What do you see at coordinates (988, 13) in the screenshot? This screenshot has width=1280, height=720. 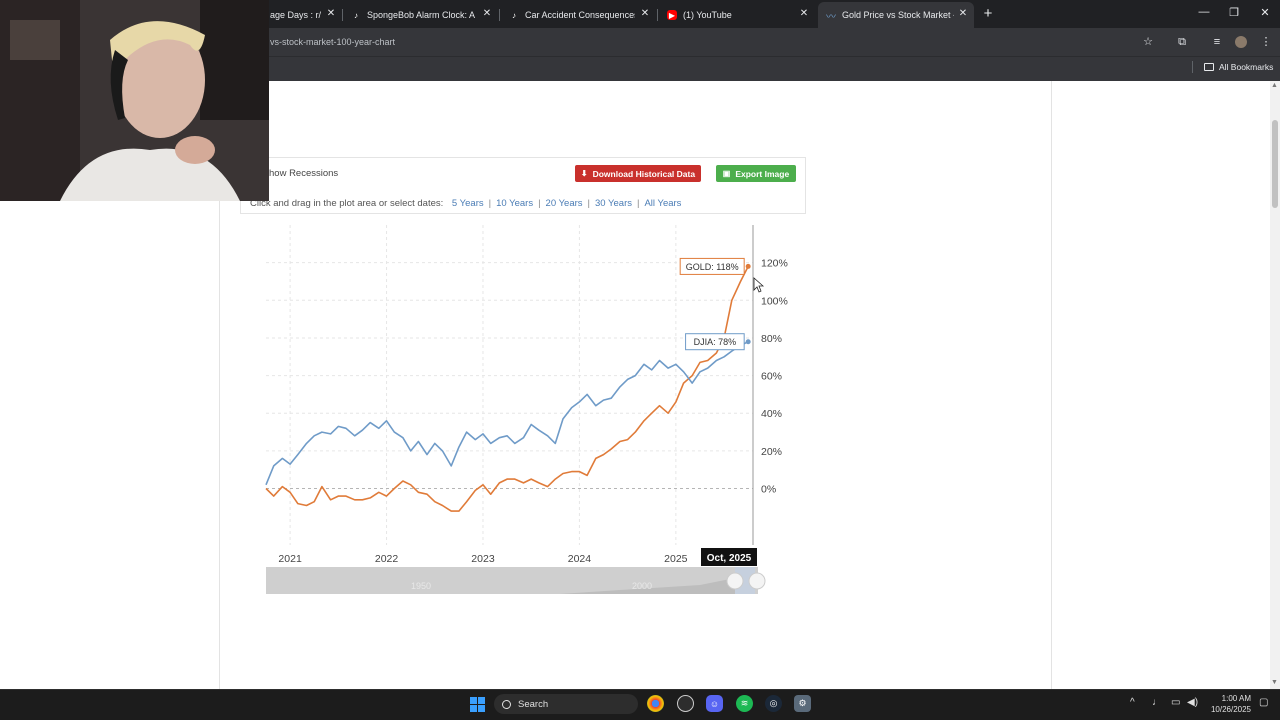 I see `new-tab-button: +` at bounding box center [988, 13].